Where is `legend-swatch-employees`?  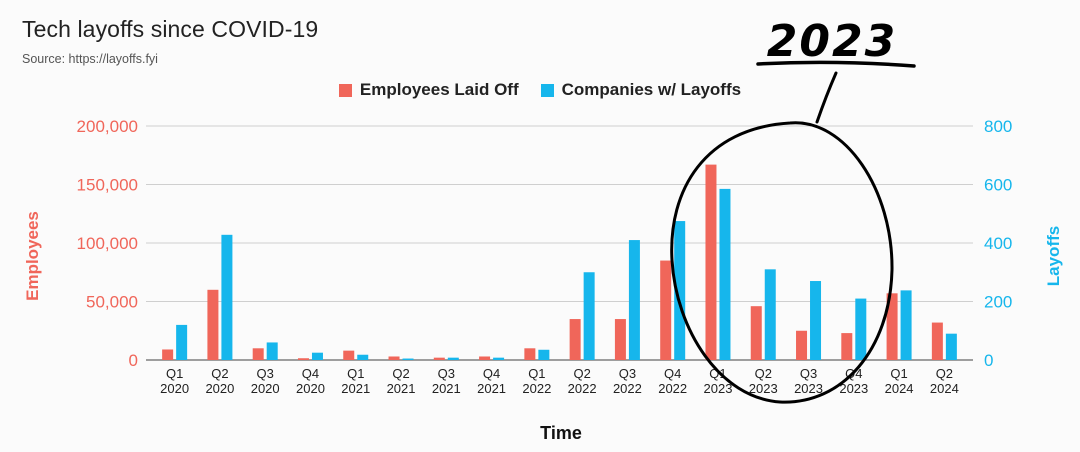 legend-swatch-employees is located at coordinates (345, 90).